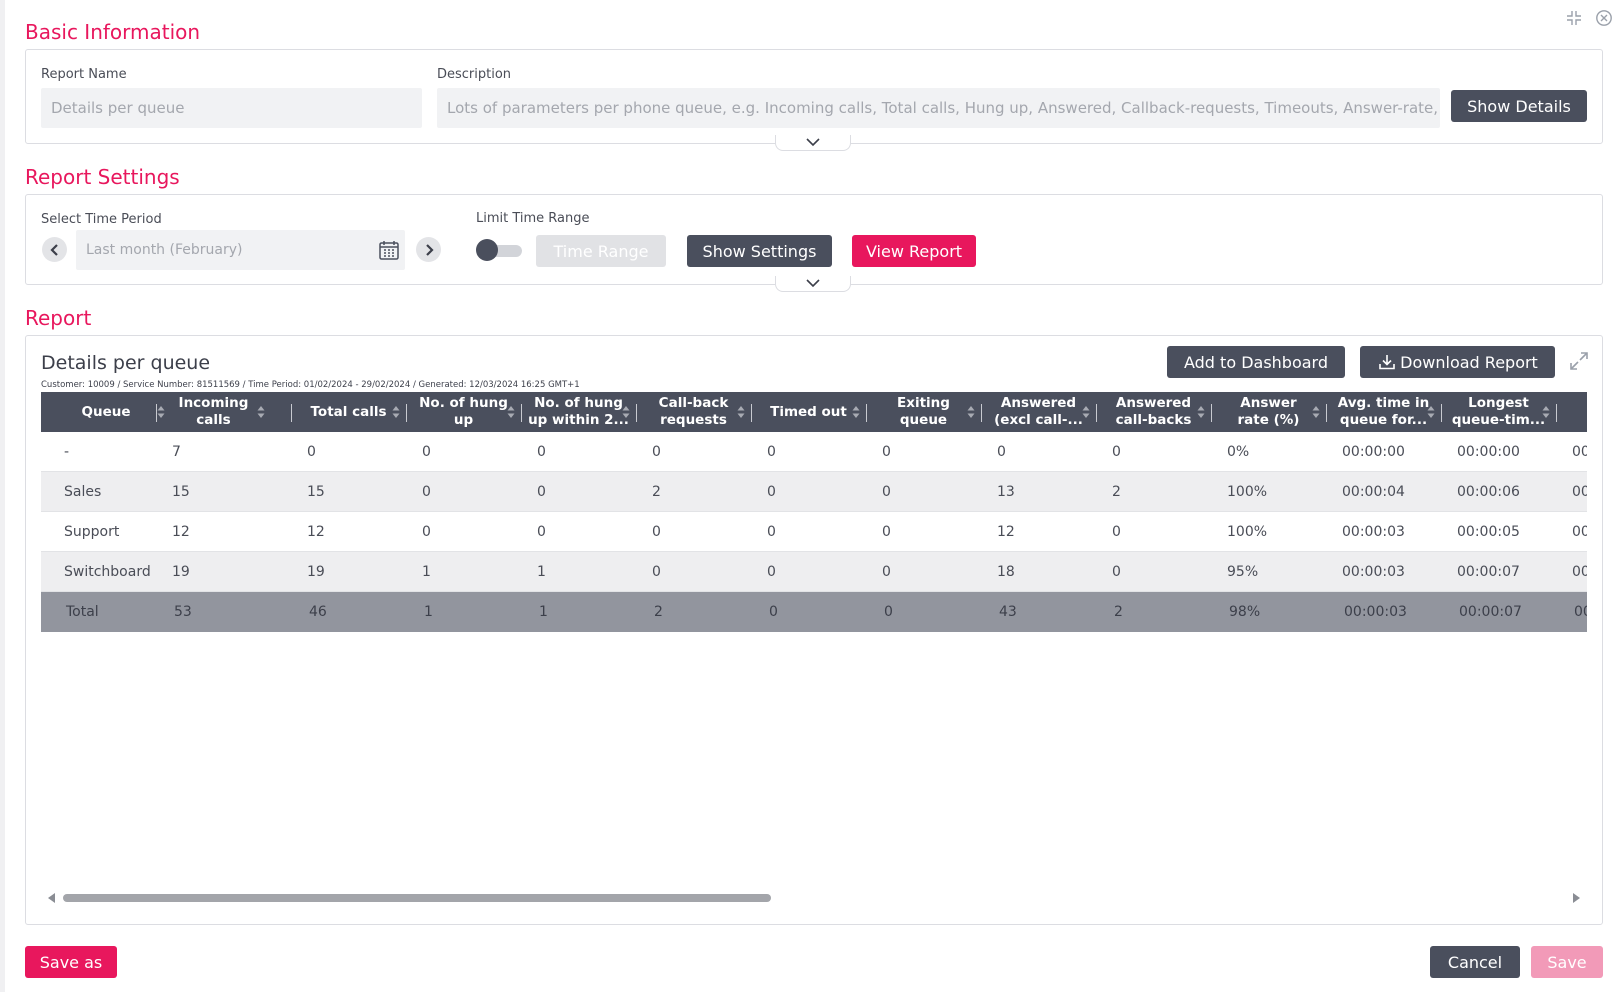 The image size is (1624, 992). What do you see at coordinates (601, 251) in the screenshot?
I see `time-range-button: Time Range` at bounding box center [601, 251].